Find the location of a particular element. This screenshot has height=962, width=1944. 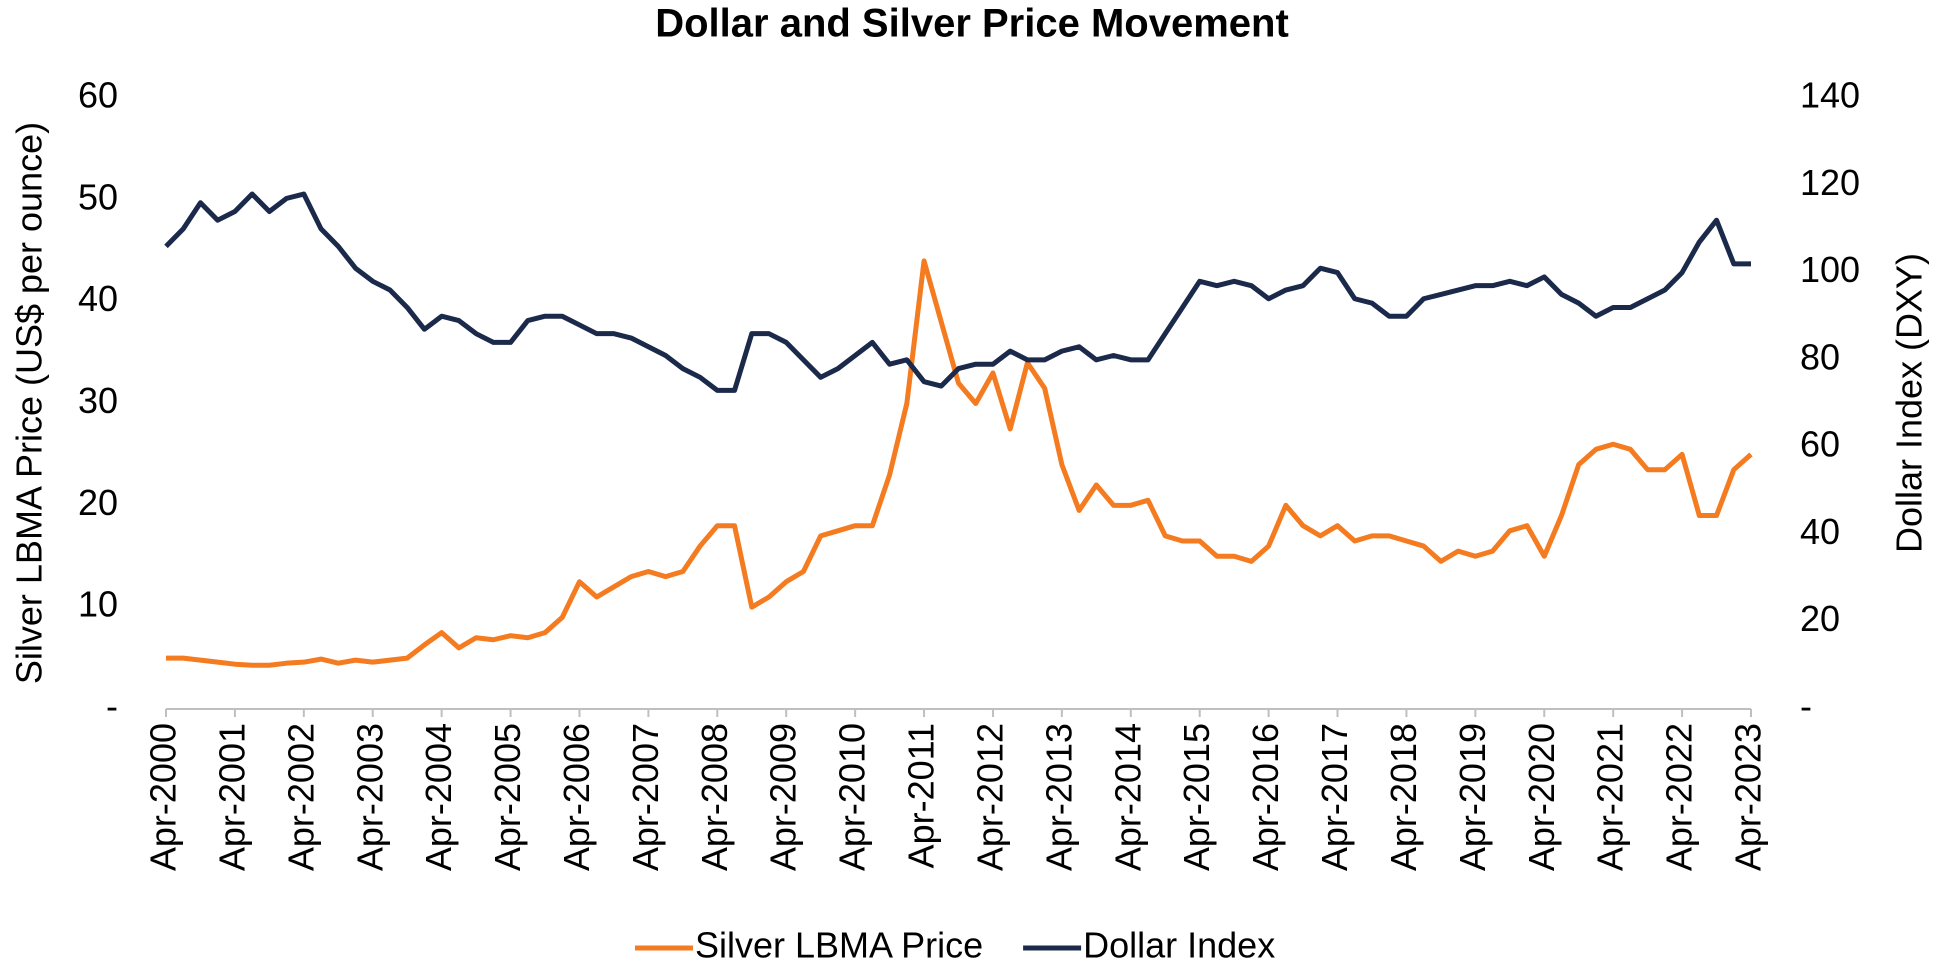

legend-label: Silver LBMA Price is located at coordinates (839, 943).